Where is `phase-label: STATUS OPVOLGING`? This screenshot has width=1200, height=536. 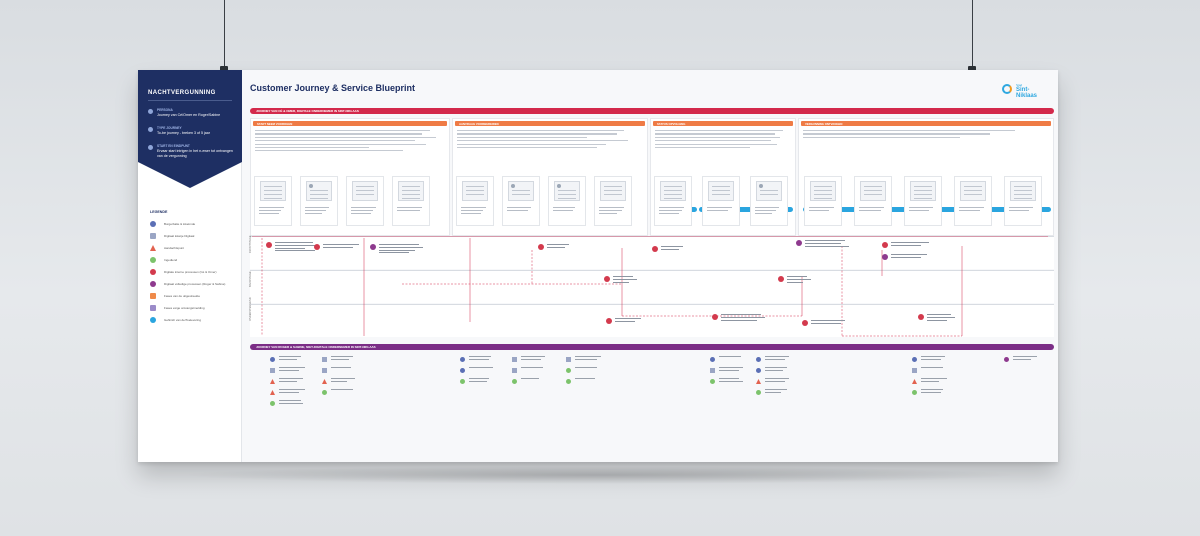 phase-label: STATUS OPVOLGING is located at coordinates (671, 123).